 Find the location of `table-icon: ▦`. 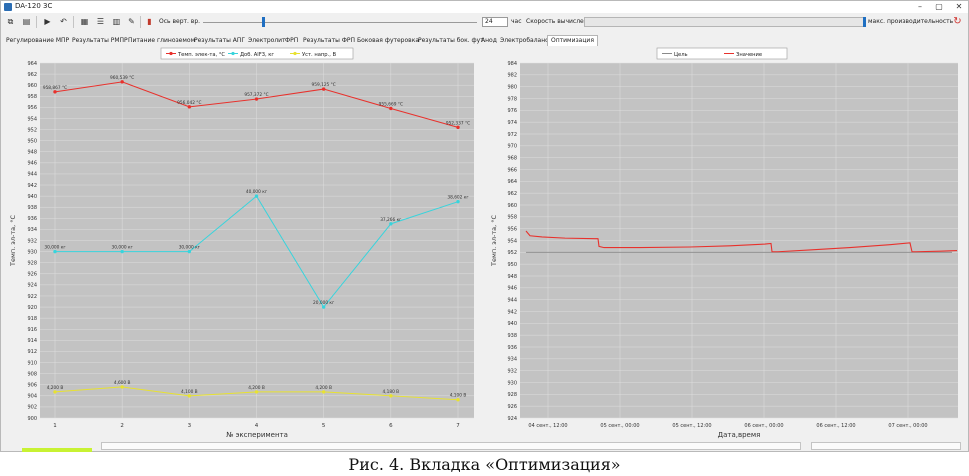

table-icon: ▦ is located at coordinates (84, 21).